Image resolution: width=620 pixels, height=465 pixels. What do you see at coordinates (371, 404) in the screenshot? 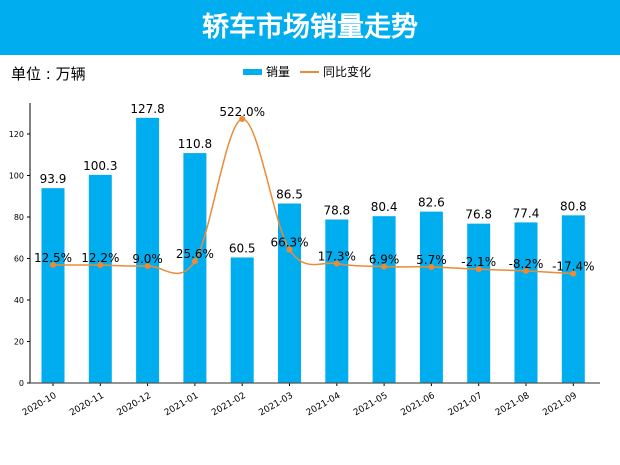
I see `x-tick-label: 2021-05` at bounding box center [371, 404].